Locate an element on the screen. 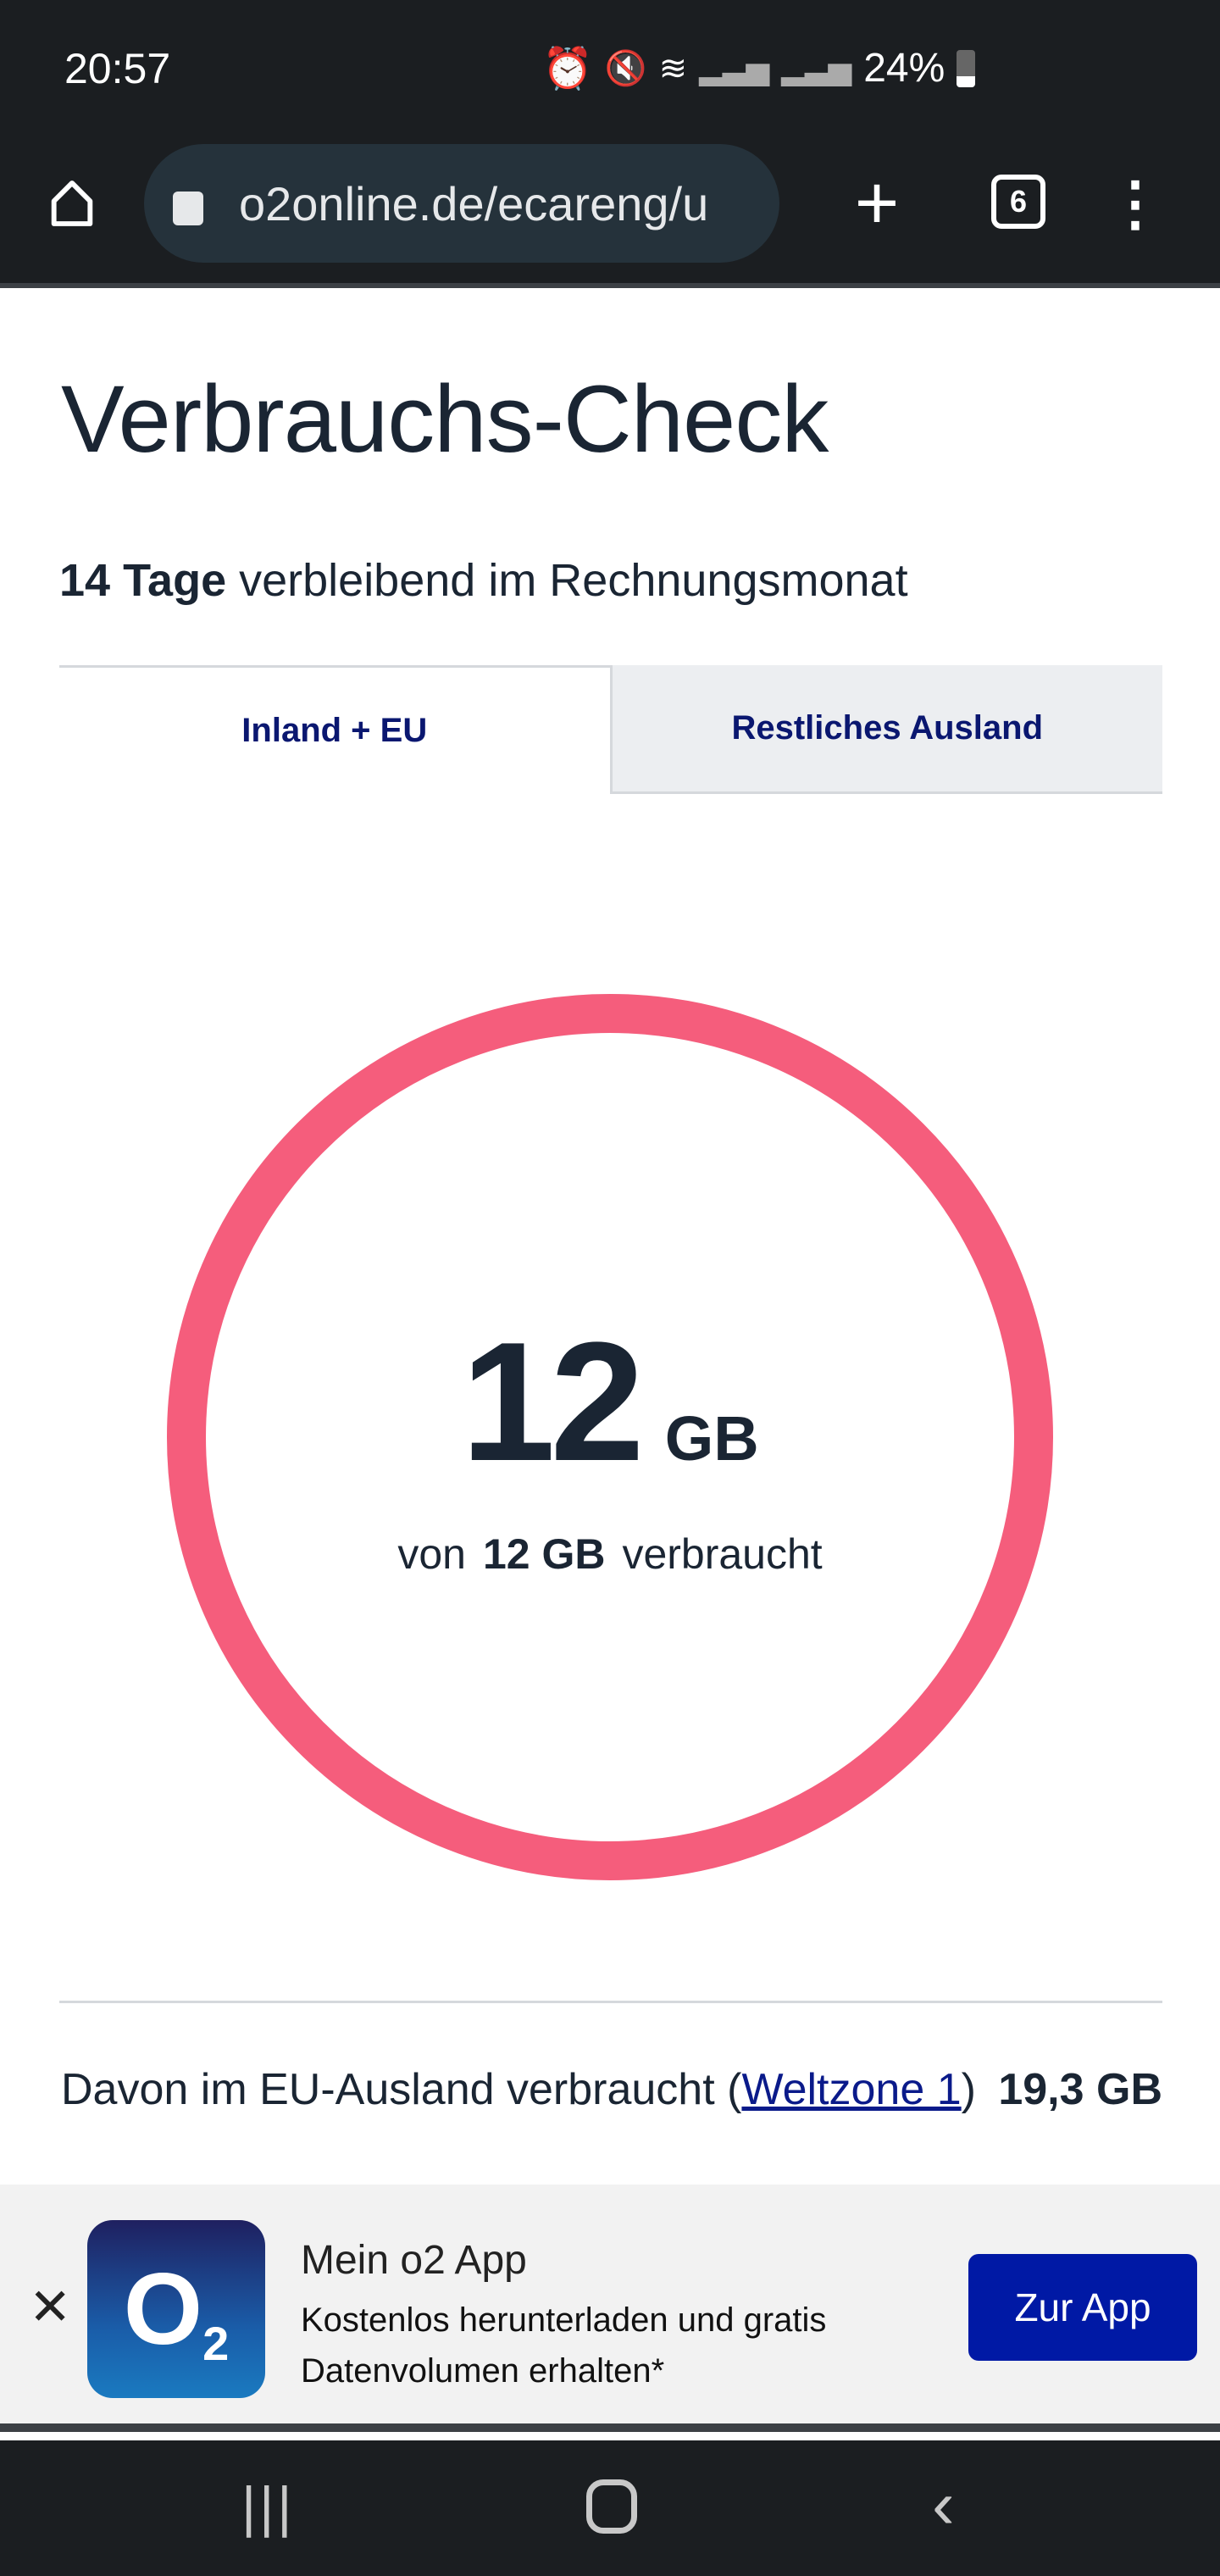  usage-amount: 12 GB is located at coordinates (610, 1402).